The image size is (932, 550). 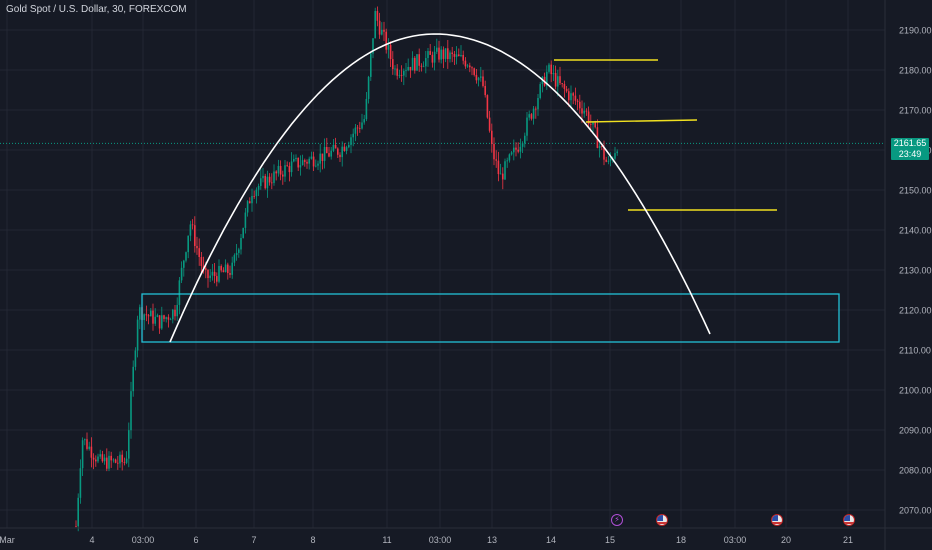 I want to click on symbol-title: Gold Spot / U.S. Dollar, 30, FOREXCOM, so click(x=96, y=9).